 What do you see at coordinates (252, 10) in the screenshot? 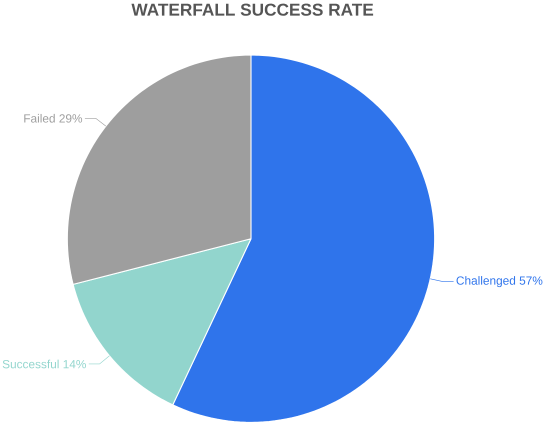
I see `chart-title: WATERFALL SUCCESS RATE` at bounding box center [252, 10].